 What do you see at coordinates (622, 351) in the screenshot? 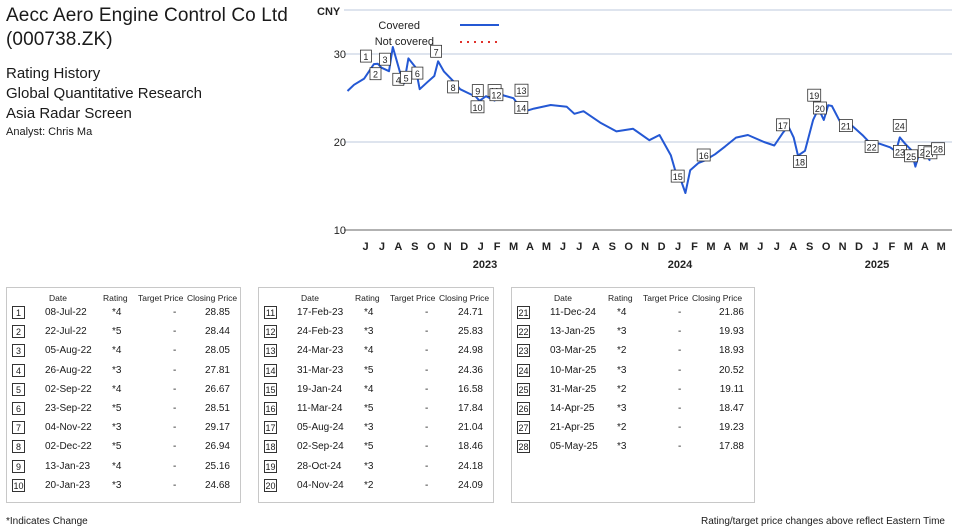
I see `cell-rating: *2` at bounding box center [622, 351].